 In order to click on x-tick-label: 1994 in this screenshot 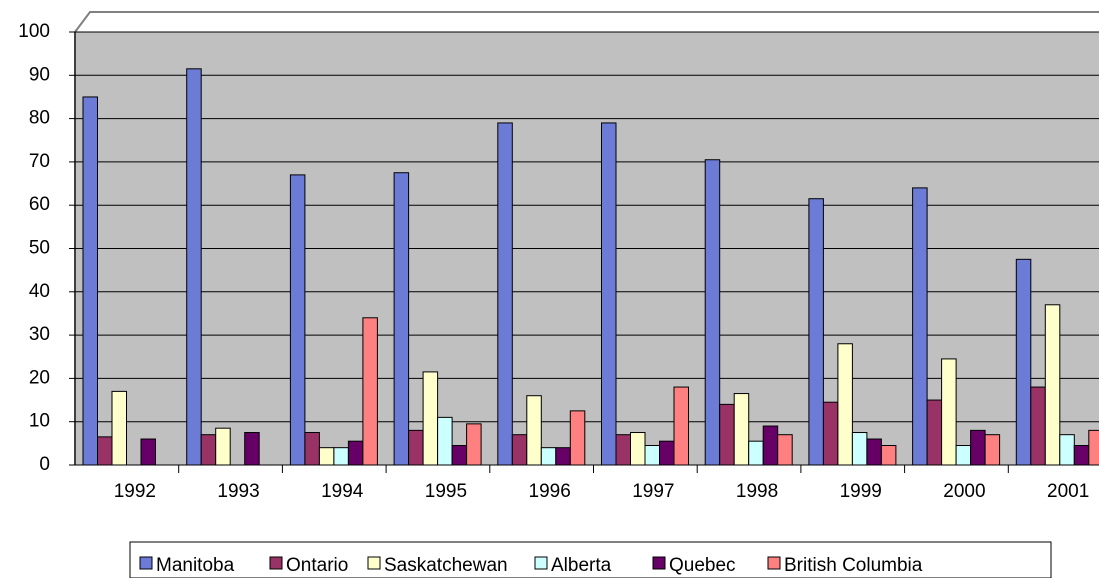, I will do `click(342, 491)`.